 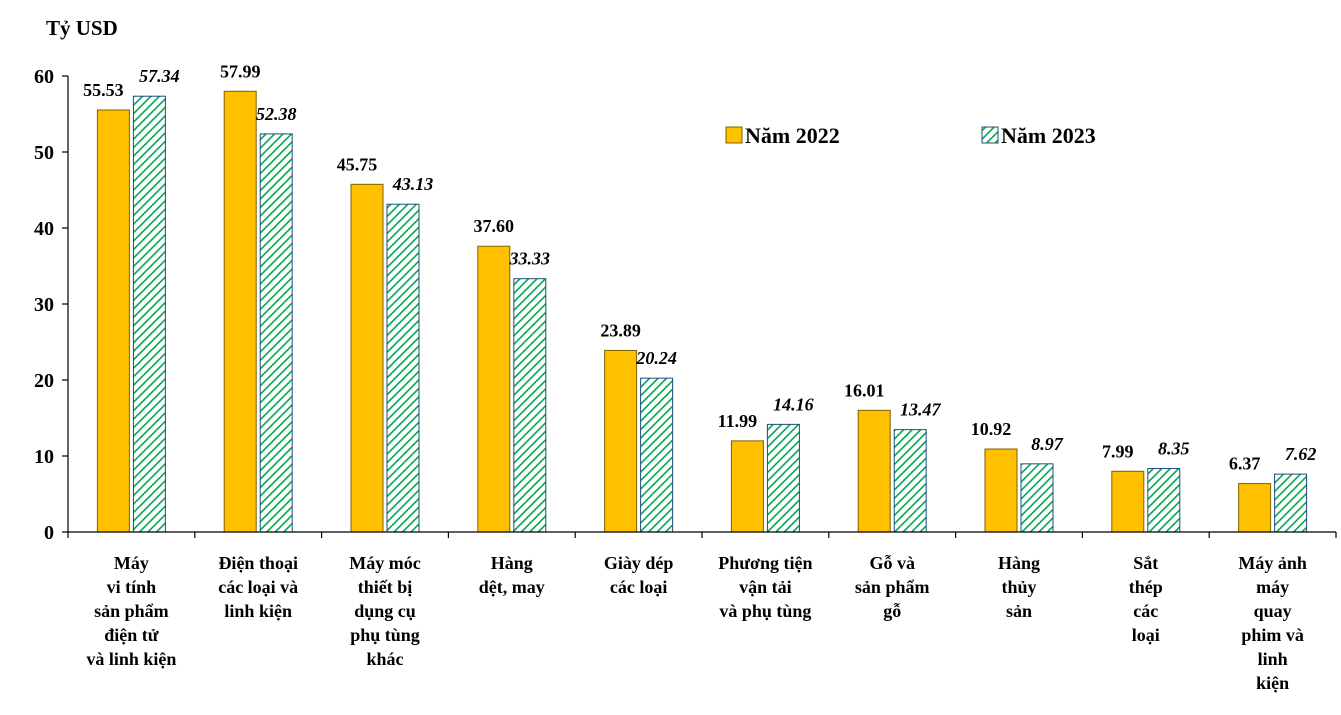 I want to click on value-label-2023: 20.24, so click(x=656, y=358).